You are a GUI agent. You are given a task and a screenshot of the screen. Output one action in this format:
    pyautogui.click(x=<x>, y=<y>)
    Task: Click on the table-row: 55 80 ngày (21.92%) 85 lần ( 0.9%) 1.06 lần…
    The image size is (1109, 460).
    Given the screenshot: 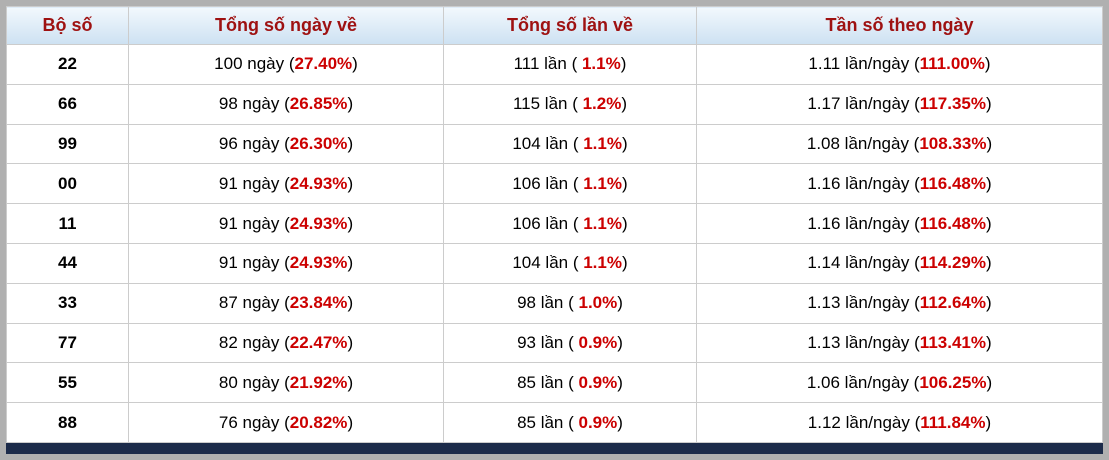 What is the action you would take?
    pyautogui.click(x=554, y=383)
    